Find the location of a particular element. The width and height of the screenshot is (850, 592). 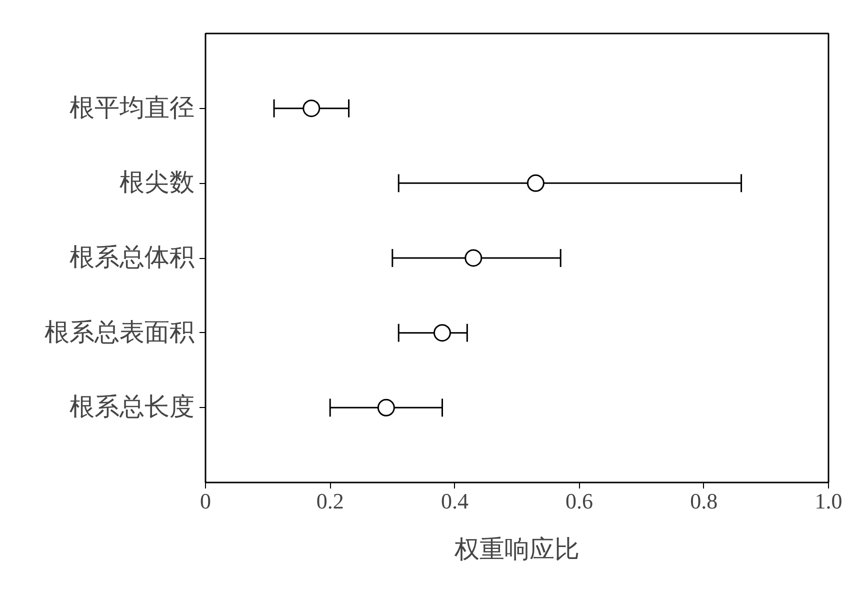

x-tick-label: 0.4 is located at coordinates (454, 501).